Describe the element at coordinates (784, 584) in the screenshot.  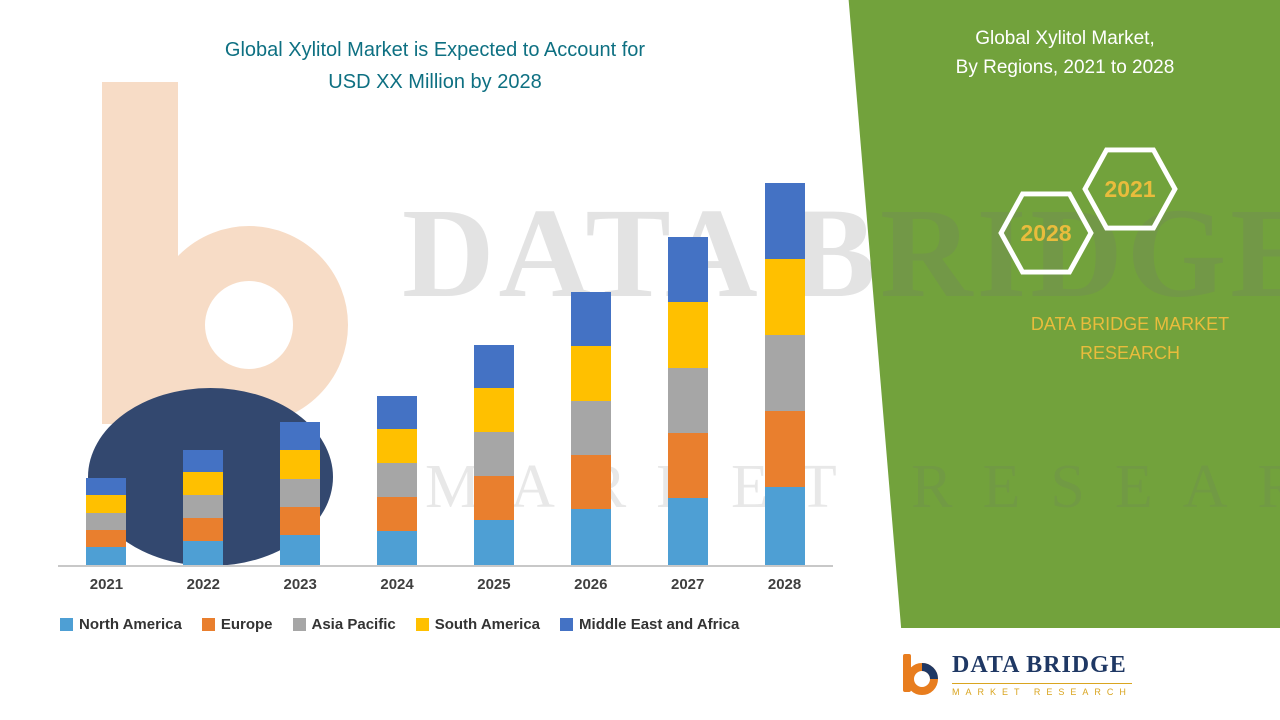
I see `x-axis-label: 2028` at that location.